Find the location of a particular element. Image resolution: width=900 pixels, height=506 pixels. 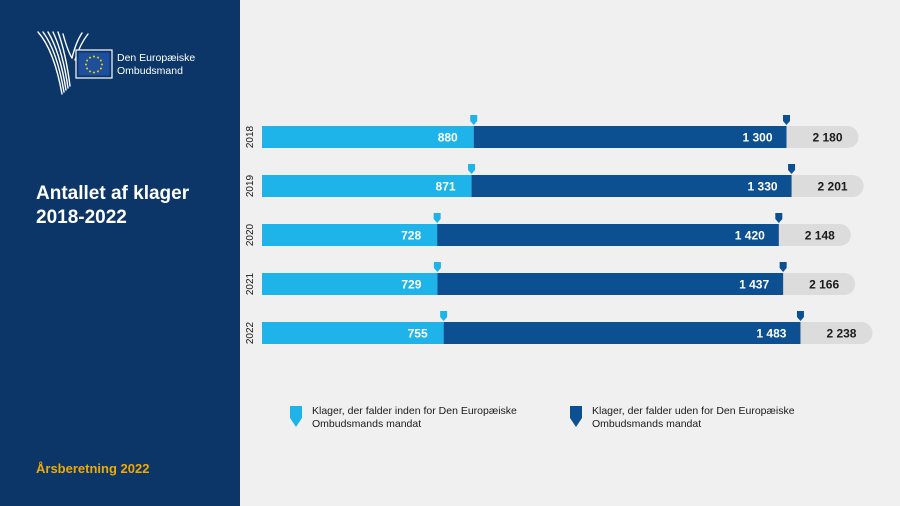

bar-value-outside: 1 483 is located at coordinates (771, 334).